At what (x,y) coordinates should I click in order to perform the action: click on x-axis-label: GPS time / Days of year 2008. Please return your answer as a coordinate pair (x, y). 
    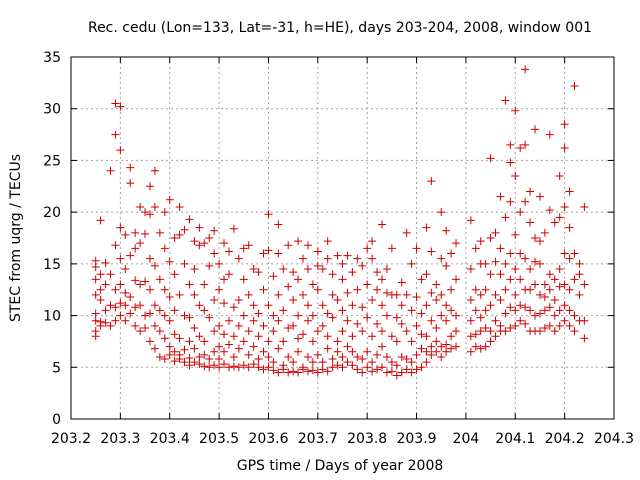
    Looking at the image, I should click on (340, 466).